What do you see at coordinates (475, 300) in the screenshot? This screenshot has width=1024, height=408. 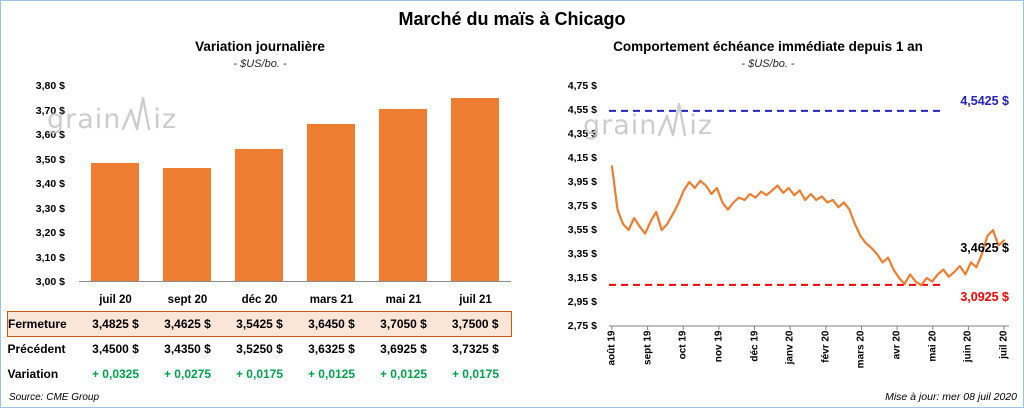 I see `bar-x-label: juil 21` at bounding box center [475, 300].